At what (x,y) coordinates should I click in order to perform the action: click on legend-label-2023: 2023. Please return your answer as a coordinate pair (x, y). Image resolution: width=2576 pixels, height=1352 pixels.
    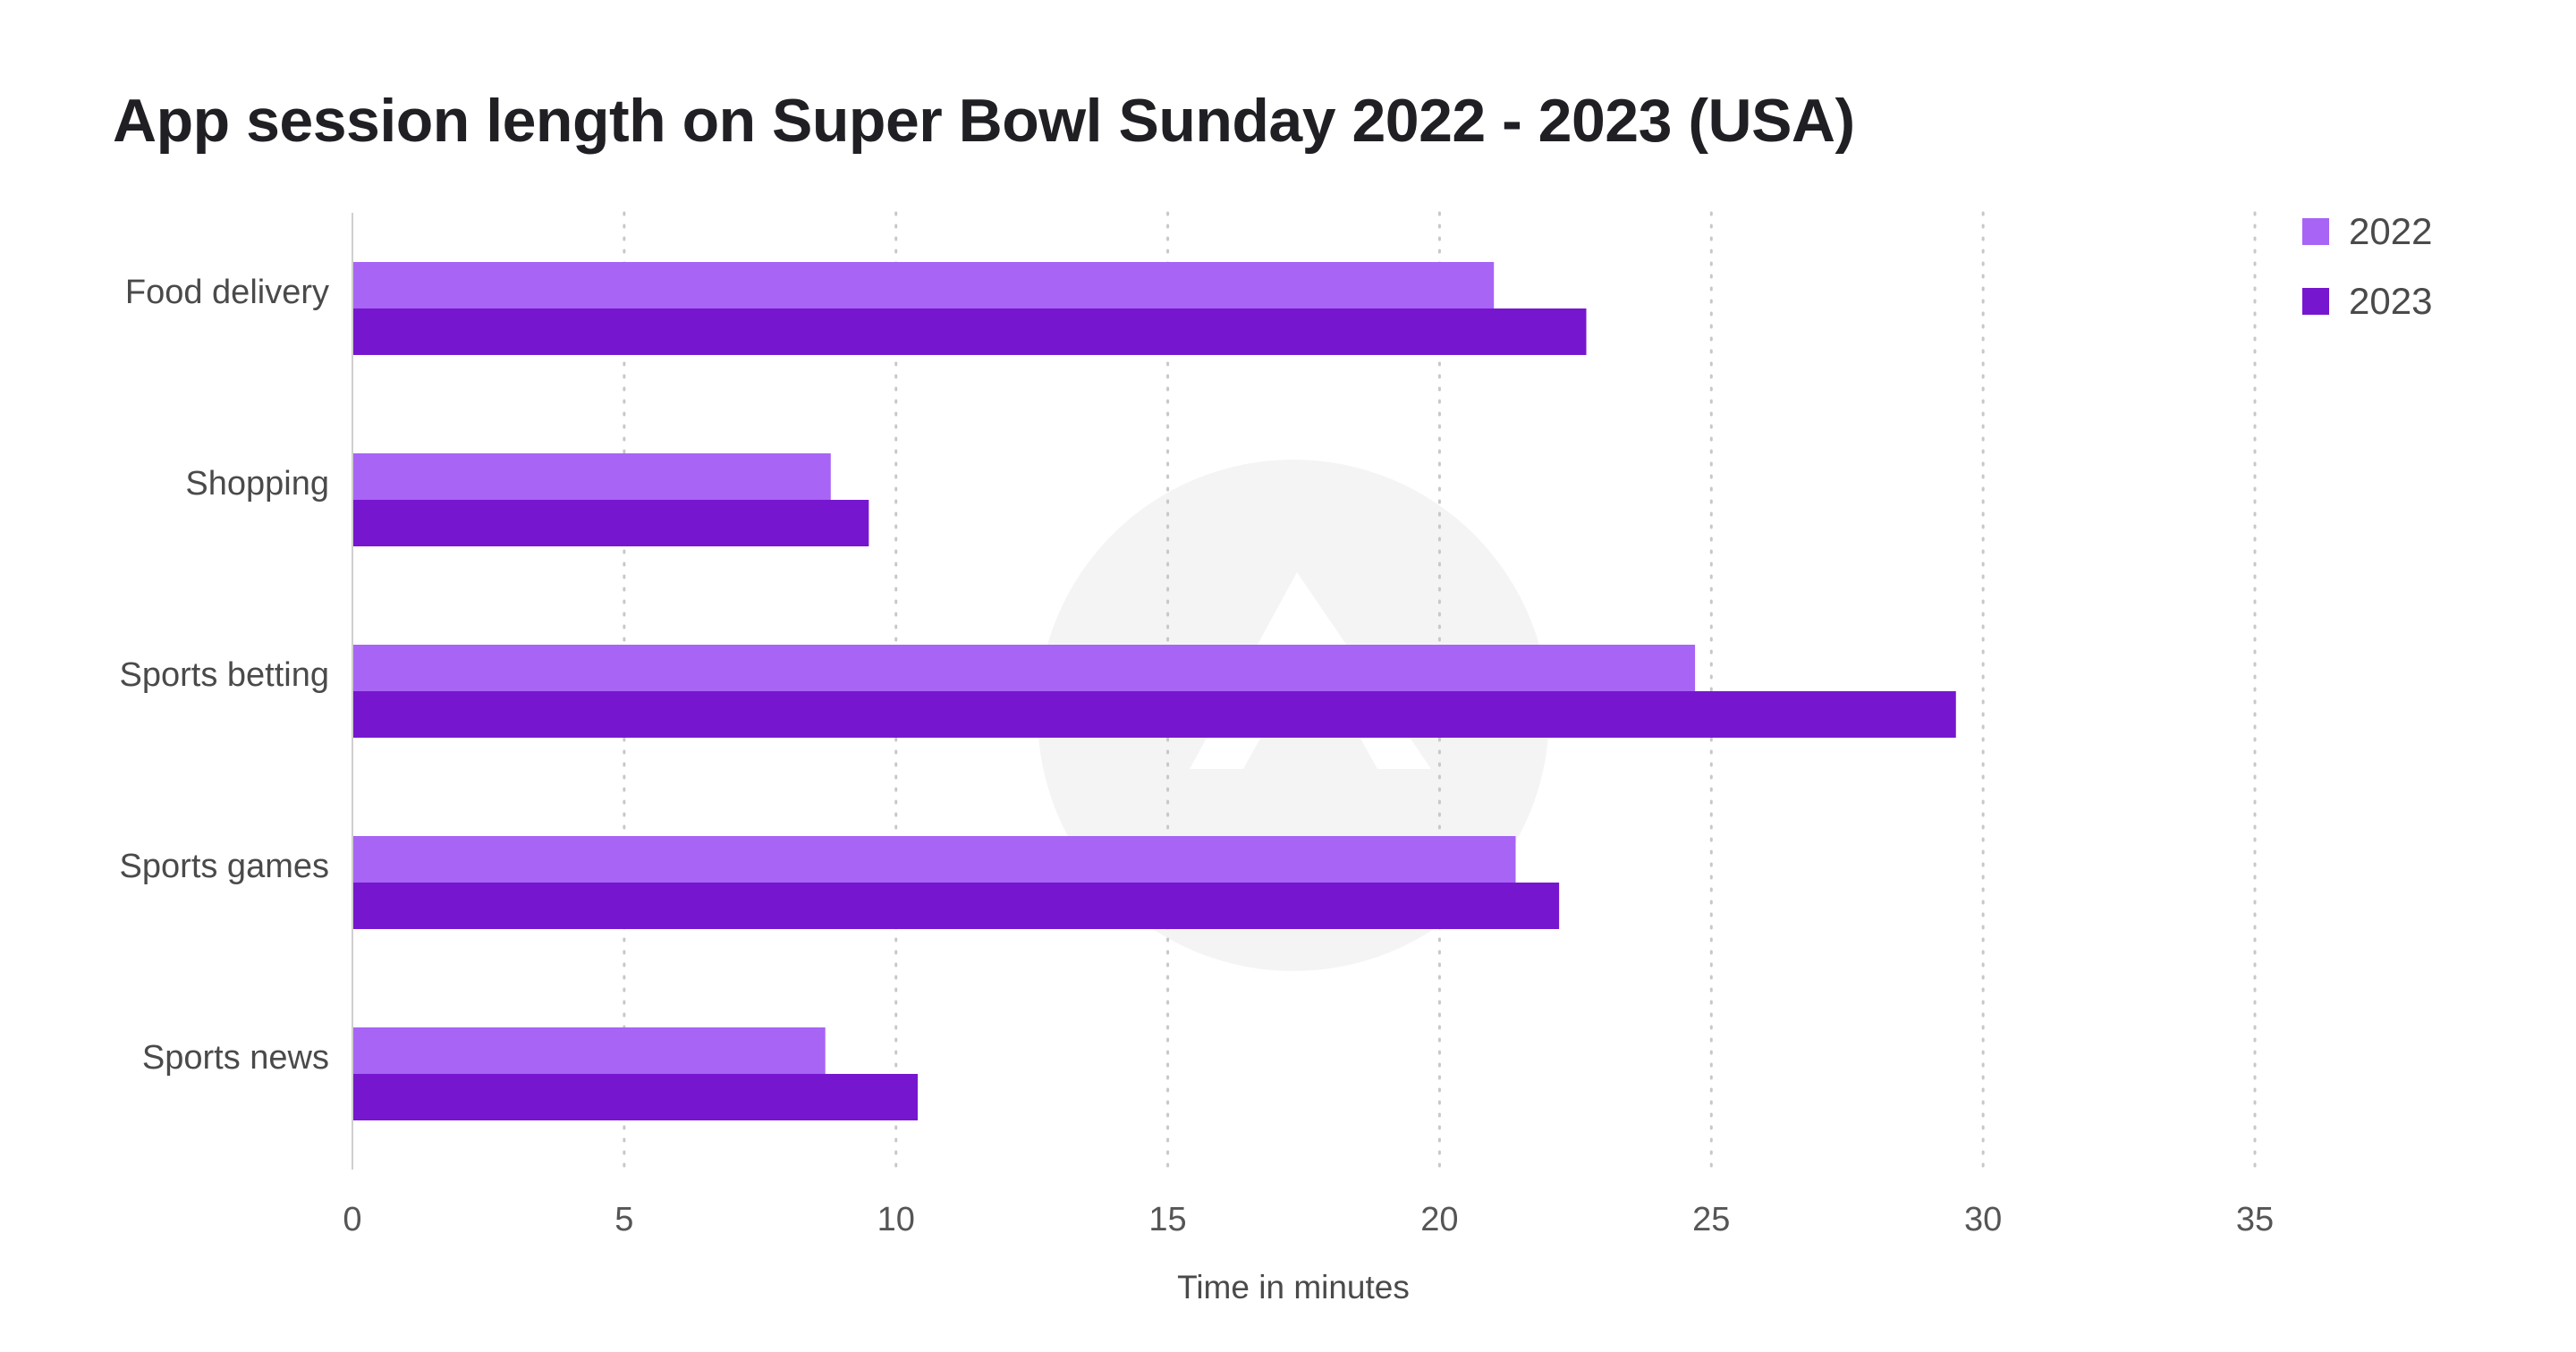
    Looking at the image, I should click on (2391, 301).